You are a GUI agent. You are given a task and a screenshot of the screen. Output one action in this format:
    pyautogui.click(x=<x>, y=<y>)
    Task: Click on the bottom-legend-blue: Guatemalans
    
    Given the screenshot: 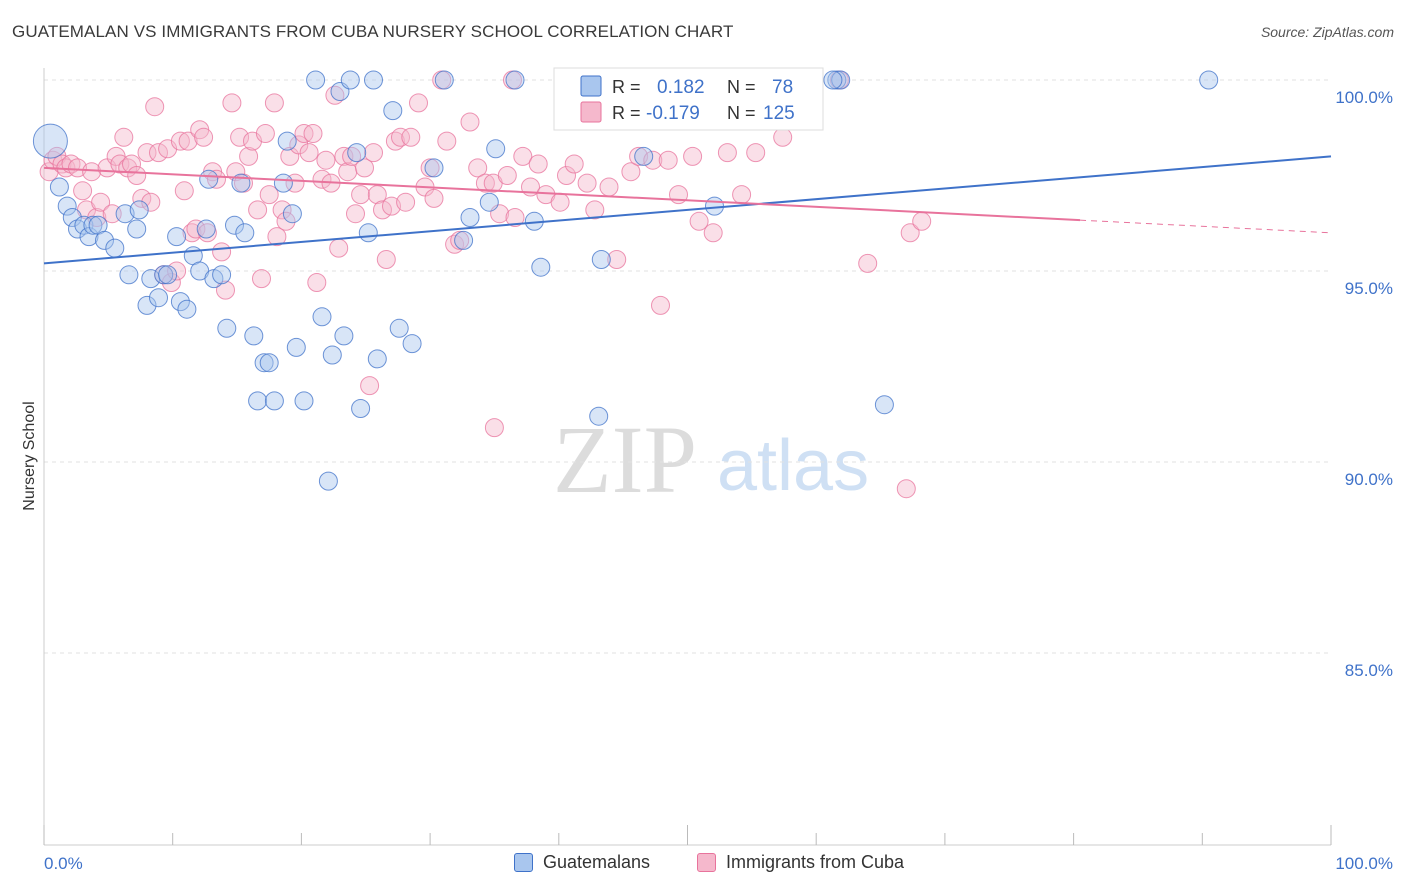 What is the action you would take?
    pyautogui.click(x=582, y=862)
    